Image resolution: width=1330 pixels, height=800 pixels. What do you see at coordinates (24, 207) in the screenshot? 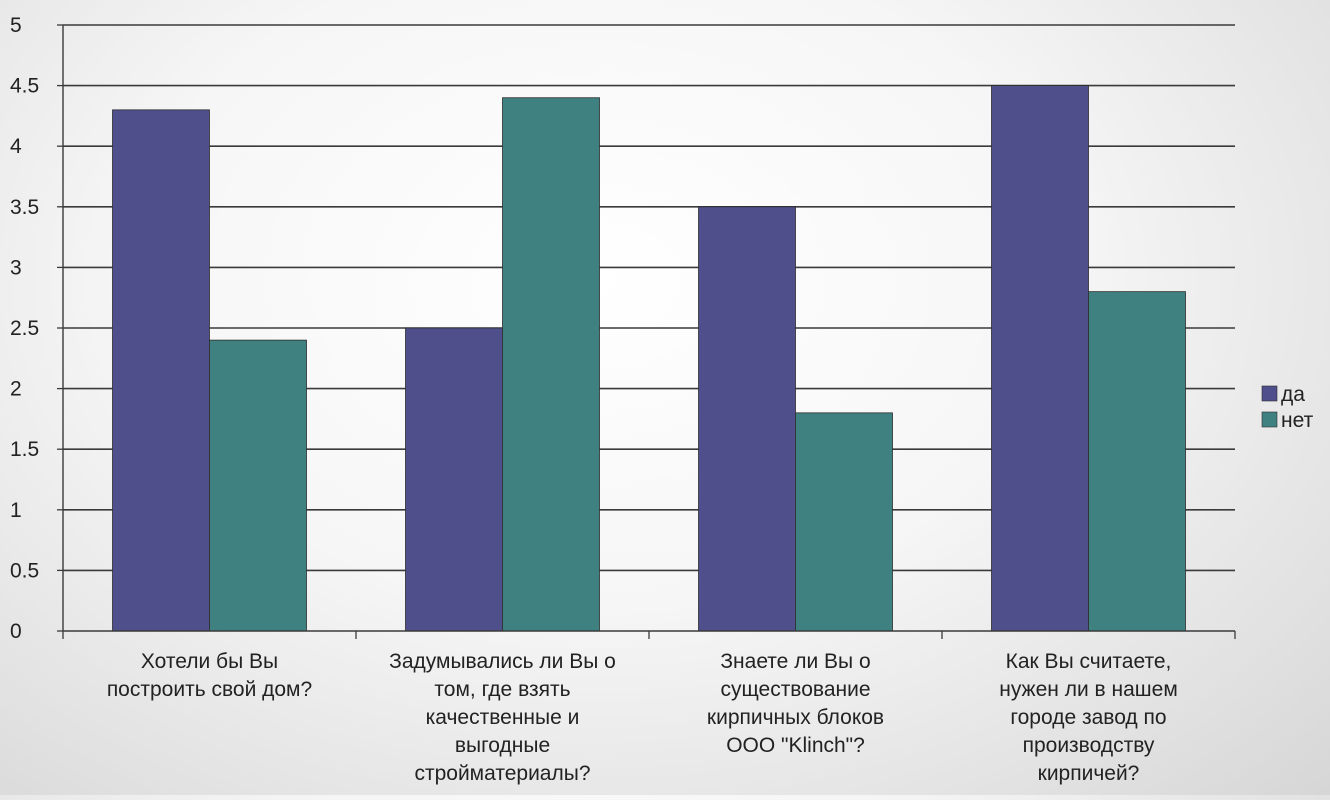
I see `y-tick-label: 3.5` at bounding box center [24, 207].